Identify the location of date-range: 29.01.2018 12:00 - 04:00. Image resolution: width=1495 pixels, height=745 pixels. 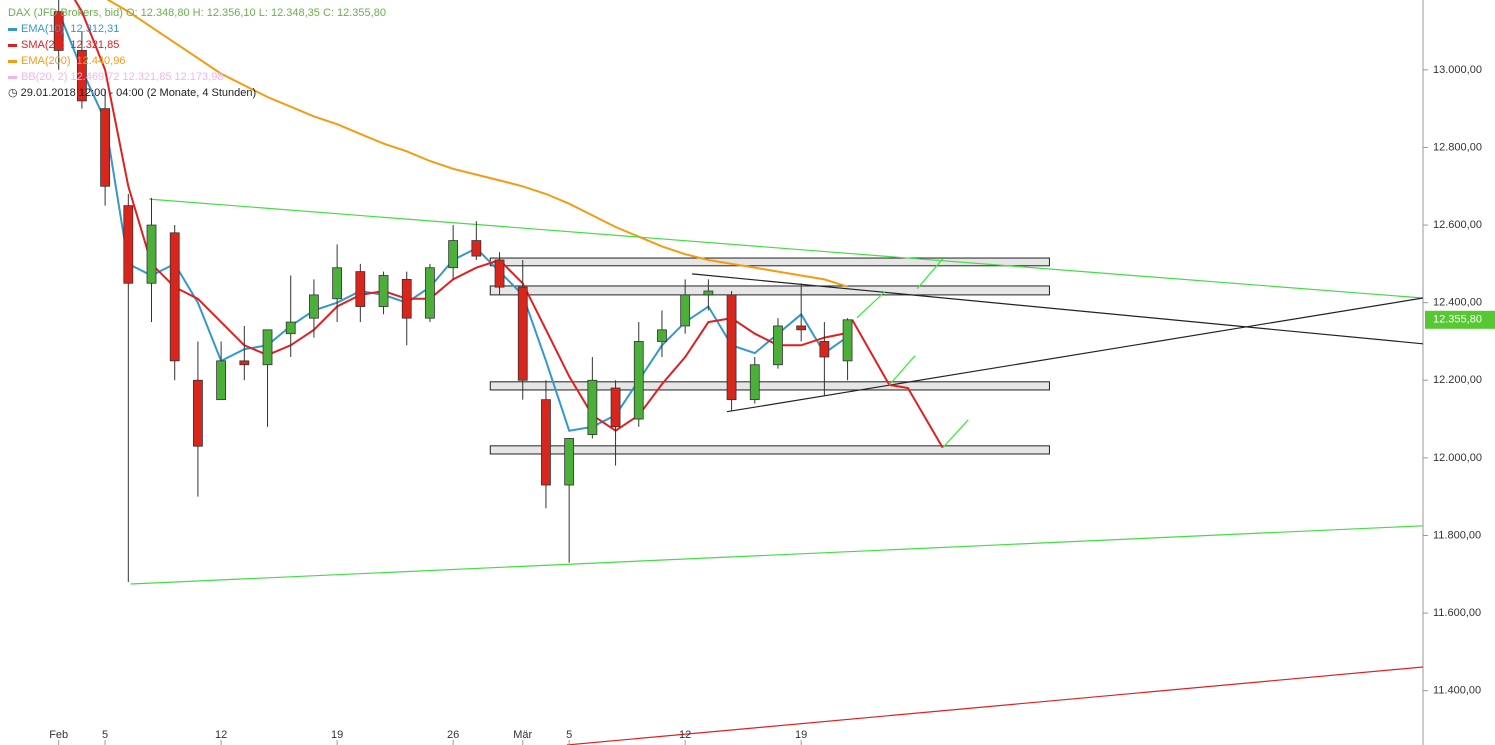
(82, 93).